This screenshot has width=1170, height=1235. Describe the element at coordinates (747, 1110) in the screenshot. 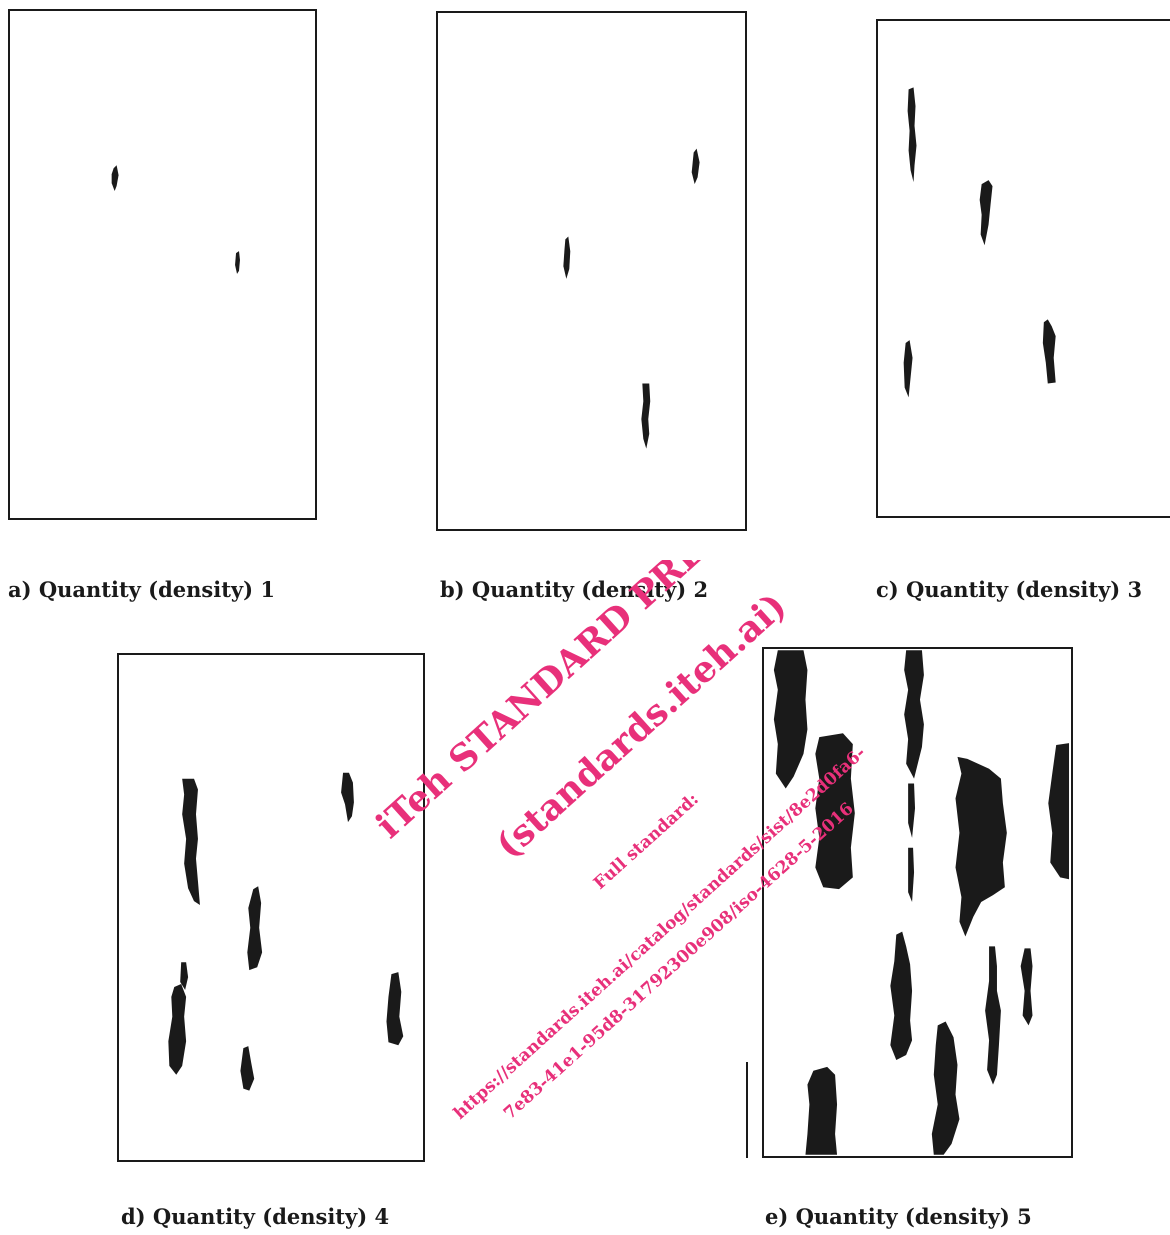

I see `stray-mark` at that location.